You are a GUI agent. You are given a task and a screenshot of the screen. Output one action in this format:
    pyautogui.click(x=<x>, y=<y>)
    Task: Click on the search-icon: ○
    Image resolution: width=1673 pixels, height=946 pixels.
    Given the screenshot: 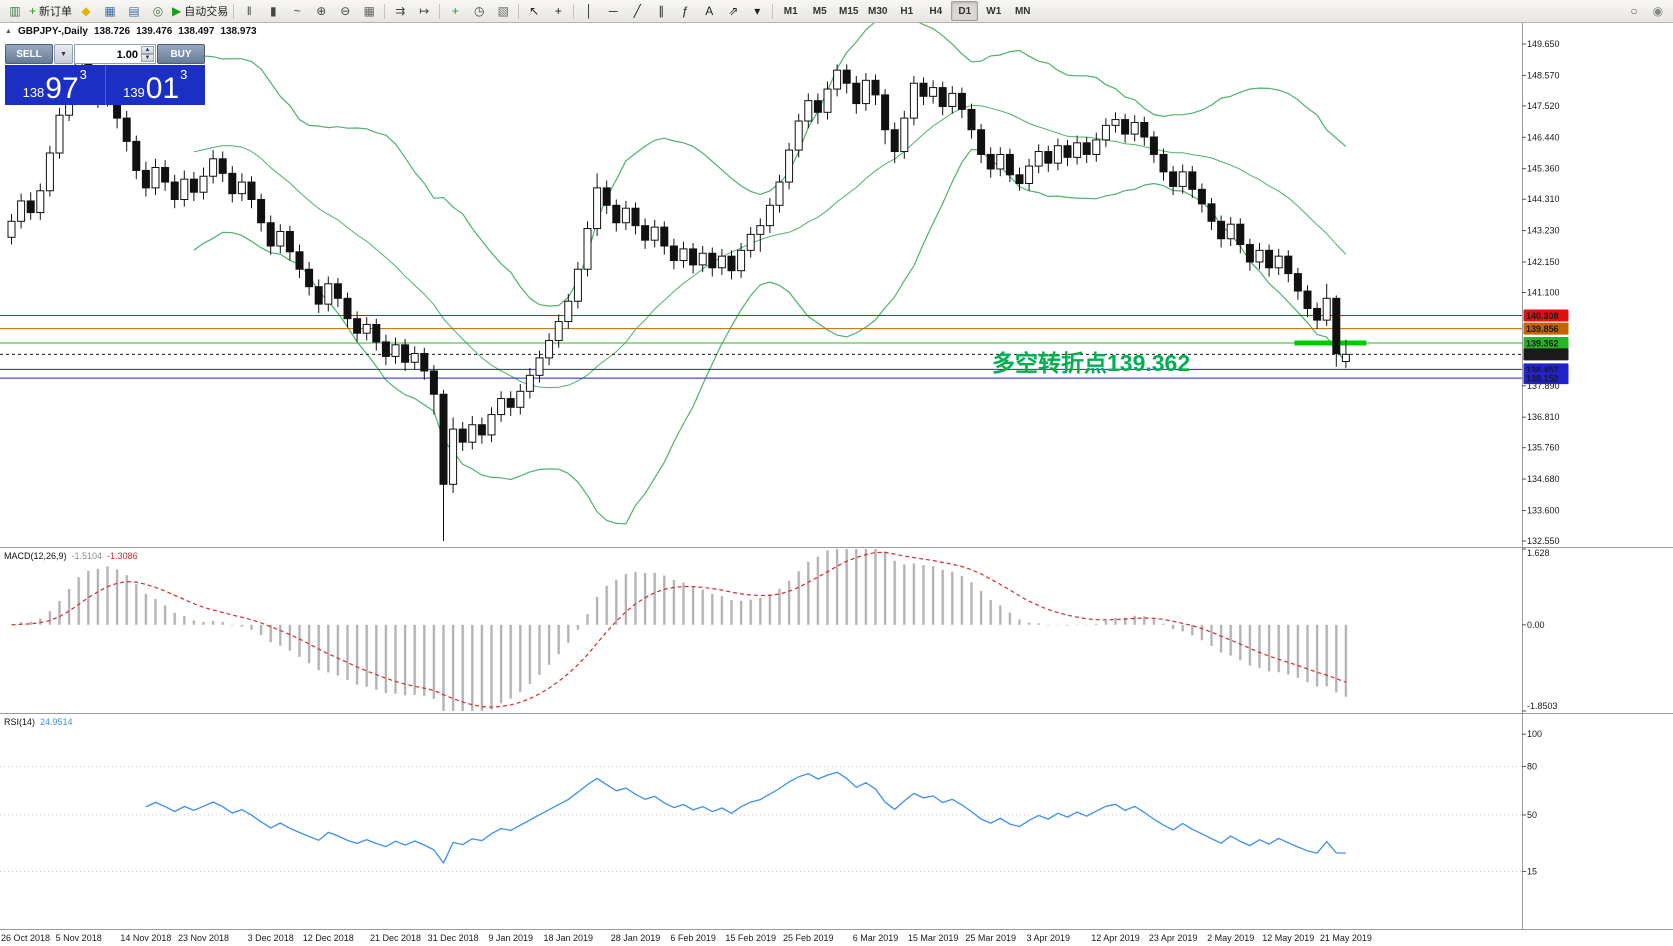 What is the action you would take?
    pyautogui.click(x=1634, y=11)
    